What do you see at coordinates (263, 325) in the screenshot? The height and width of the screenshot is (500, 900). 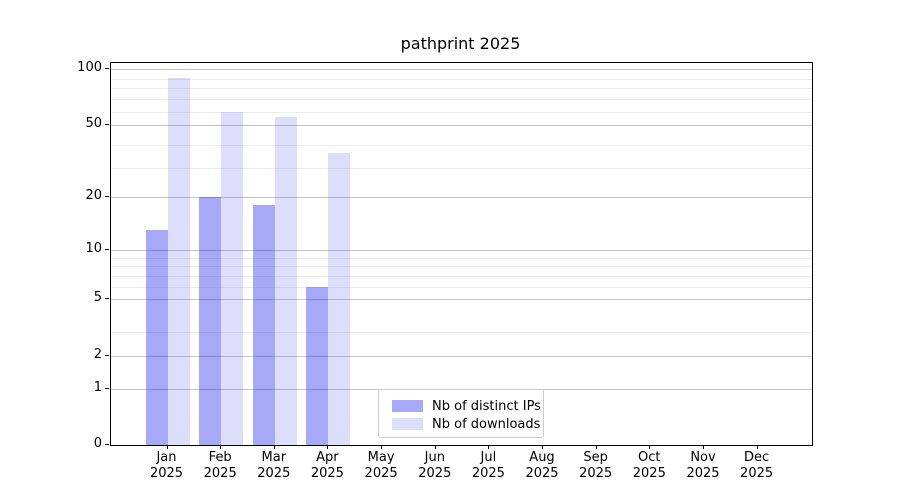 I see `bar-distinct-ips-mar` at bounding box center [263, 325].